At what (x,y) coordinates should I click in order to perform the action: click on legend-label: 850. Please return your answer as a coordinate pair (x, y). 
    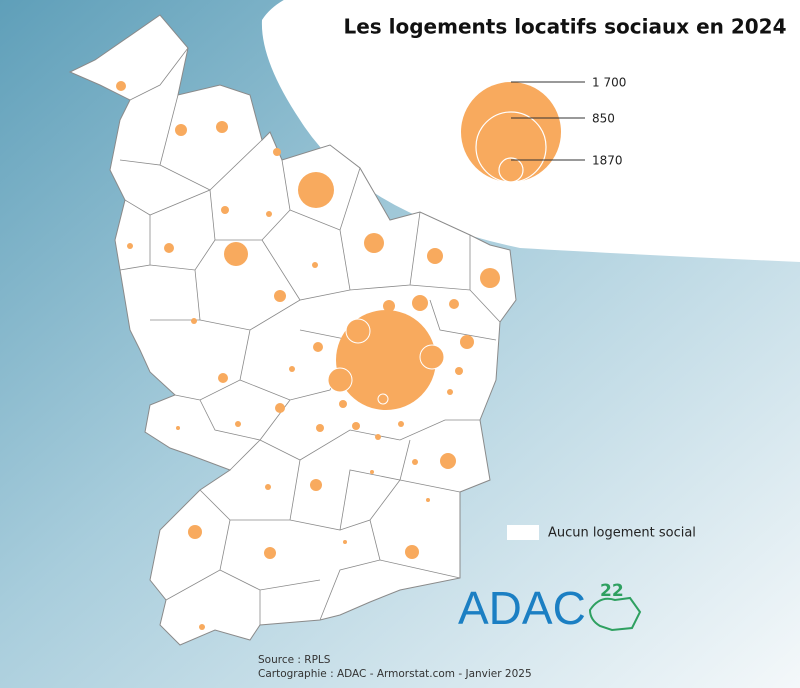
    Looking at the image, I should click on (603, 119).